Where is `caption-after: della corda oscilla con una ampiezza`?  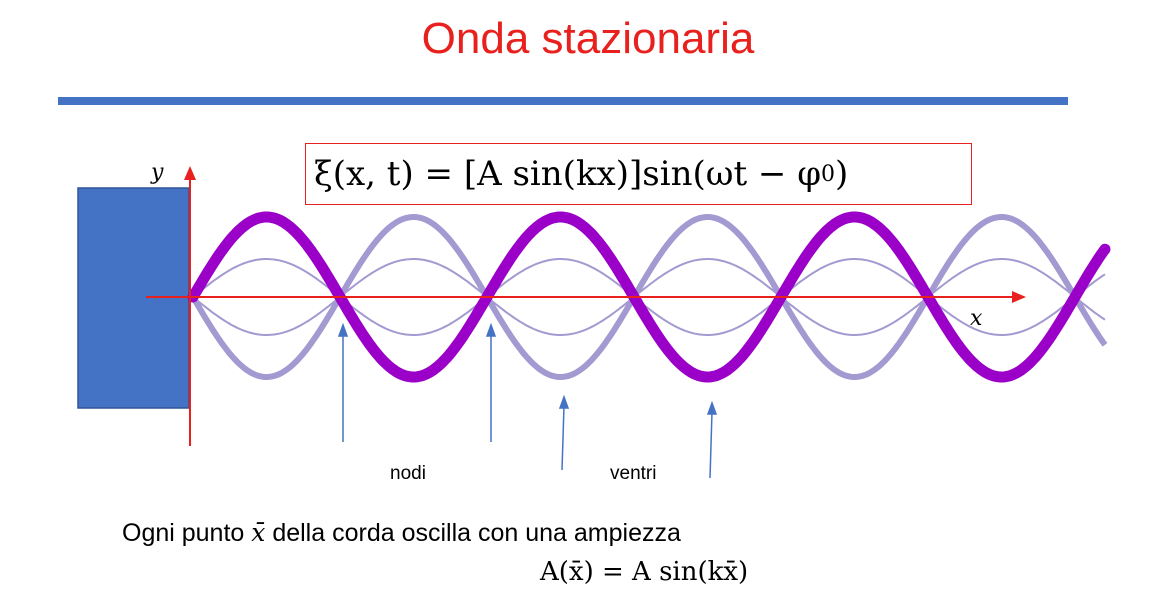 caption-after: della corda oscilla con una ampiezza is located at coordinates (473, 533).